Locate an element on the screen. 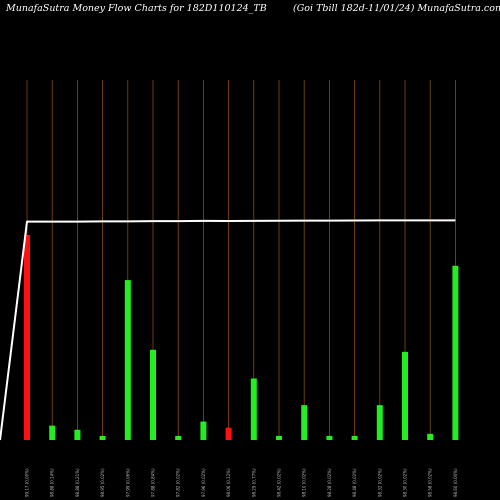  x-tick-label: 98.88 (0.14%) is located at coordinates (52, 482).